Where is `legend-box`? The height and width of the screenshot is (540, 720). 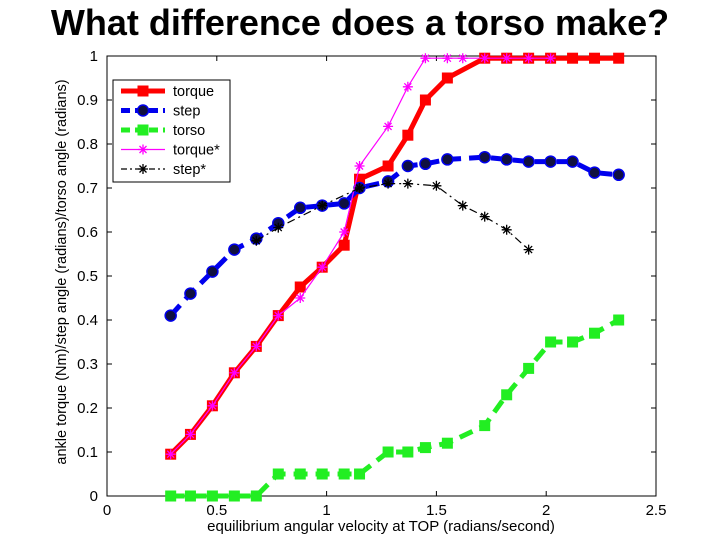
legend-box is located at coordinates (171, 131).